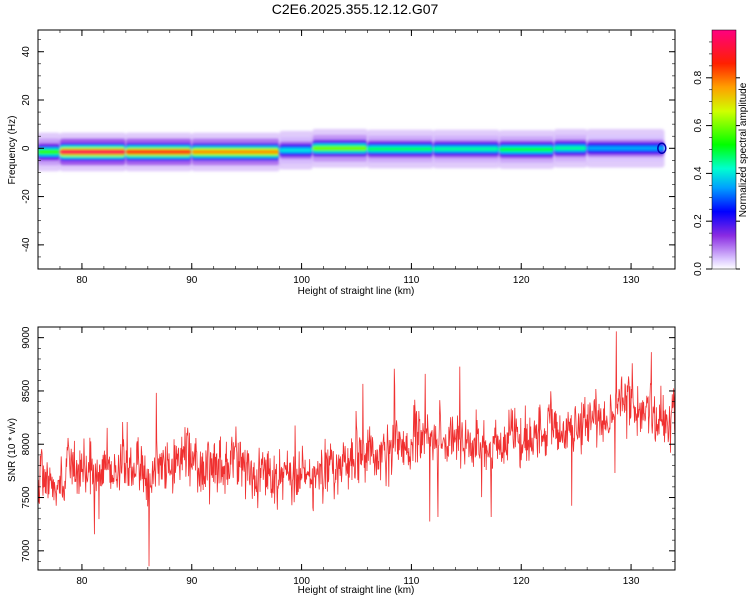 This screenshot has width=750, height=600. I want to click on snr-x-tick-label: 120, so click(521, 581).